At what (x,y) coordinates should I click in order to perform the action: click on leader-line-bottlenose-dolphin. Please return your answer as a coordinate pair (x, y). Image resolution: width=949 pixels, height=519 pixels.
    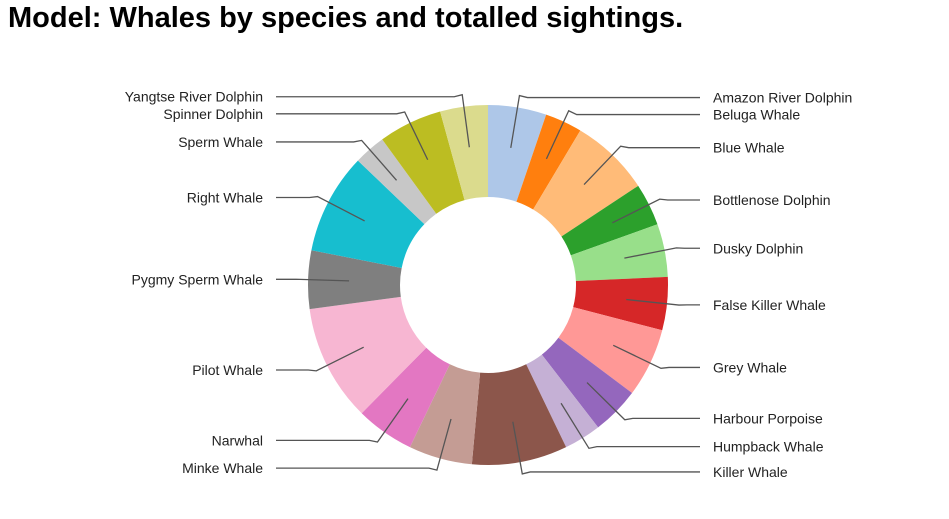
    Looking at the image, I should click on (656, 211).